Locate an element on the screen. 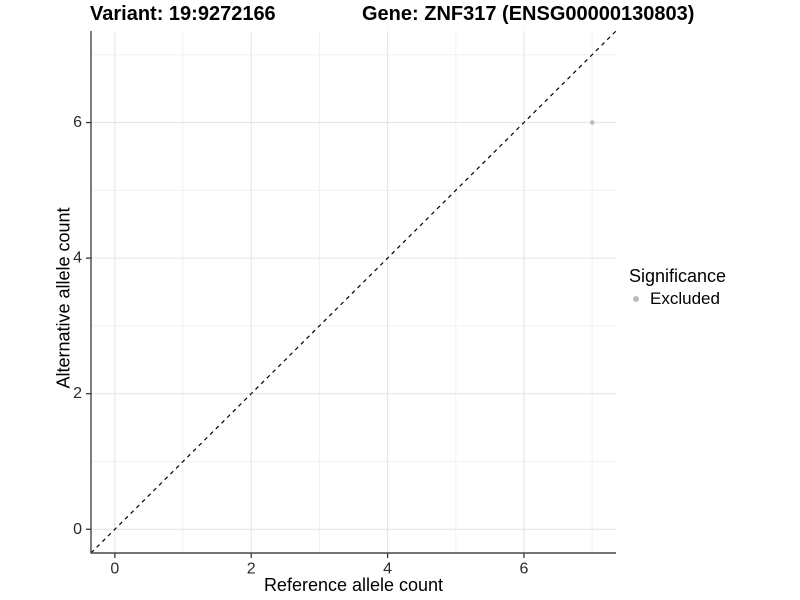  y-tick-label: 4 is located at coordinates (77, 258).